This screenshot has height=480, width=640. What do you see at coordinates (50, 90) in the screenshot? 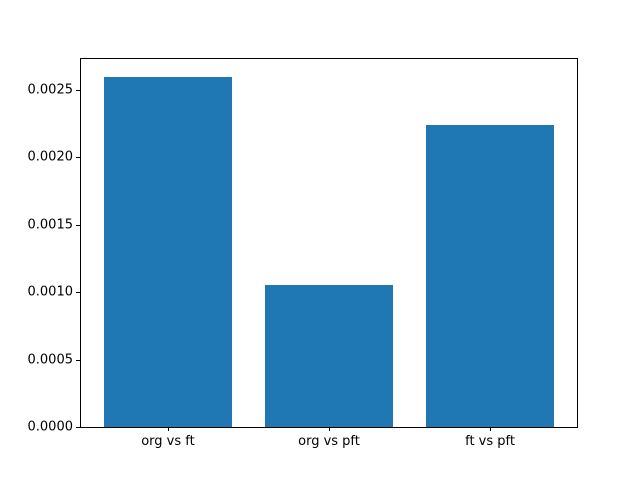
I see `y-tick-label: 0.0025` at bounding box center [50, 90].